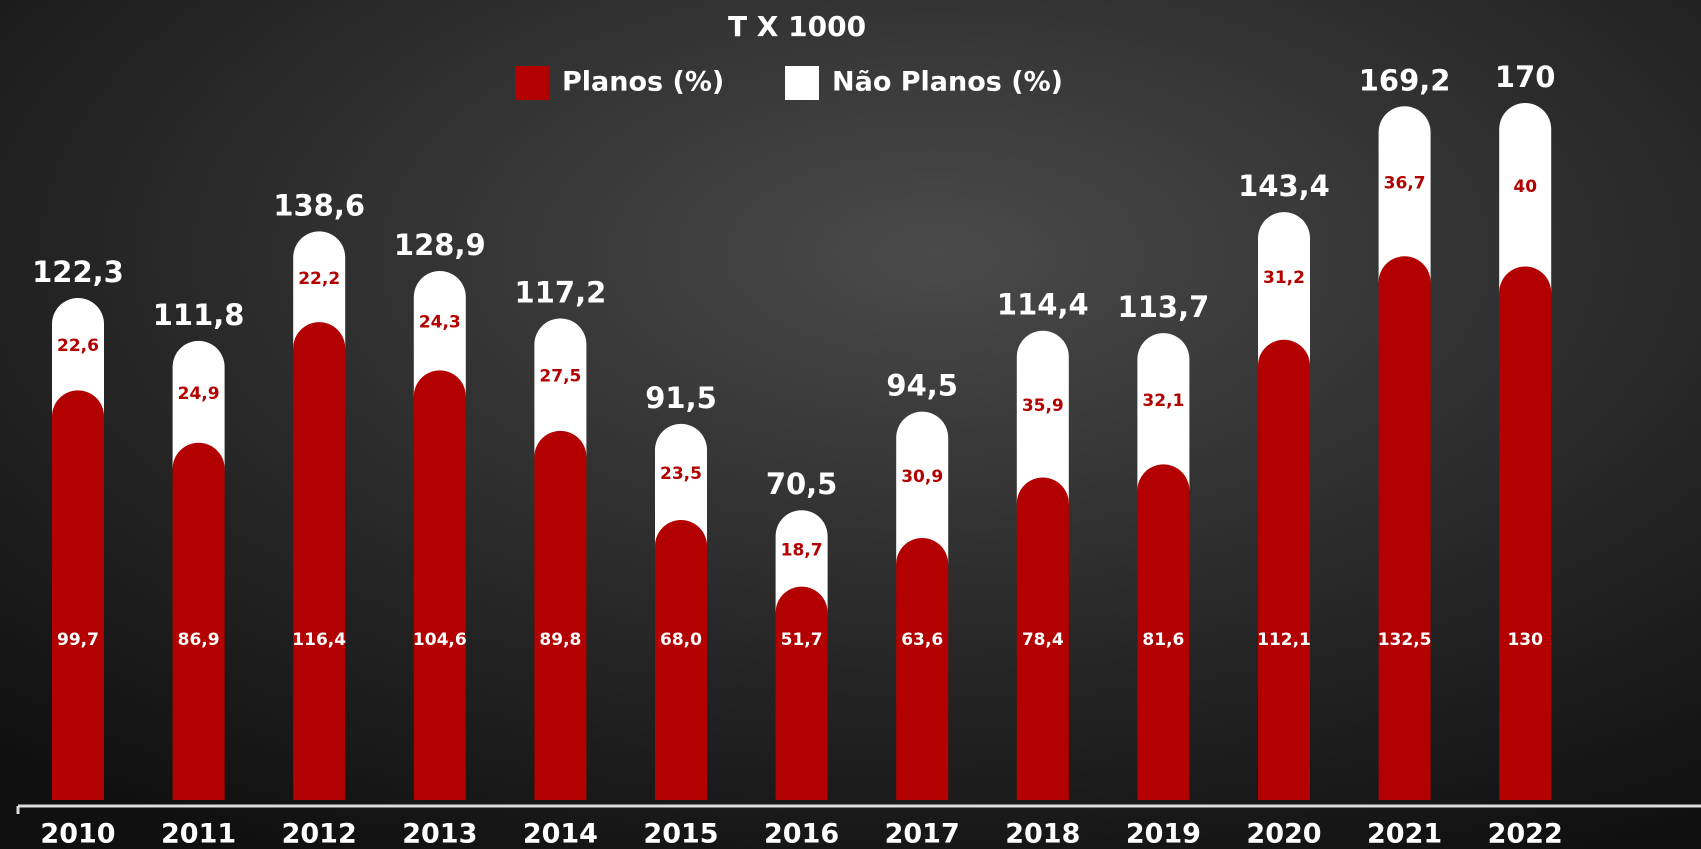 The height and width of the screenshot is (849, 1701). Describe the element at coordinates (681, 474) in the screenshot. I see `value-label: 23,5` at that location.